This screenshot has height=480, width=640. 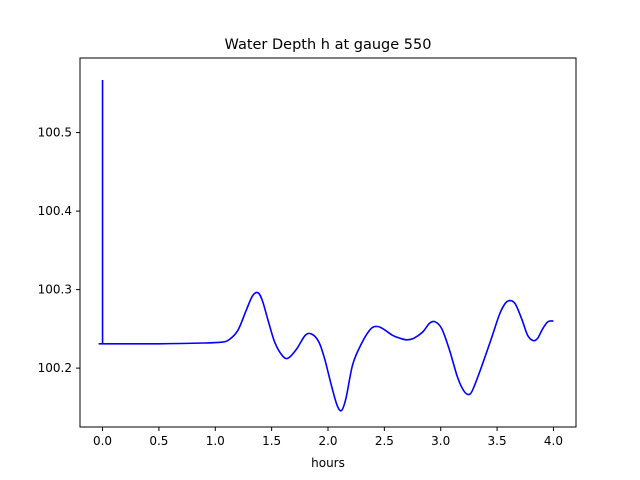 What do you see at coordinates (384, 441) in the screenshot?
I see `x-tick-label: 2.5` at bounding box center [384, 441].